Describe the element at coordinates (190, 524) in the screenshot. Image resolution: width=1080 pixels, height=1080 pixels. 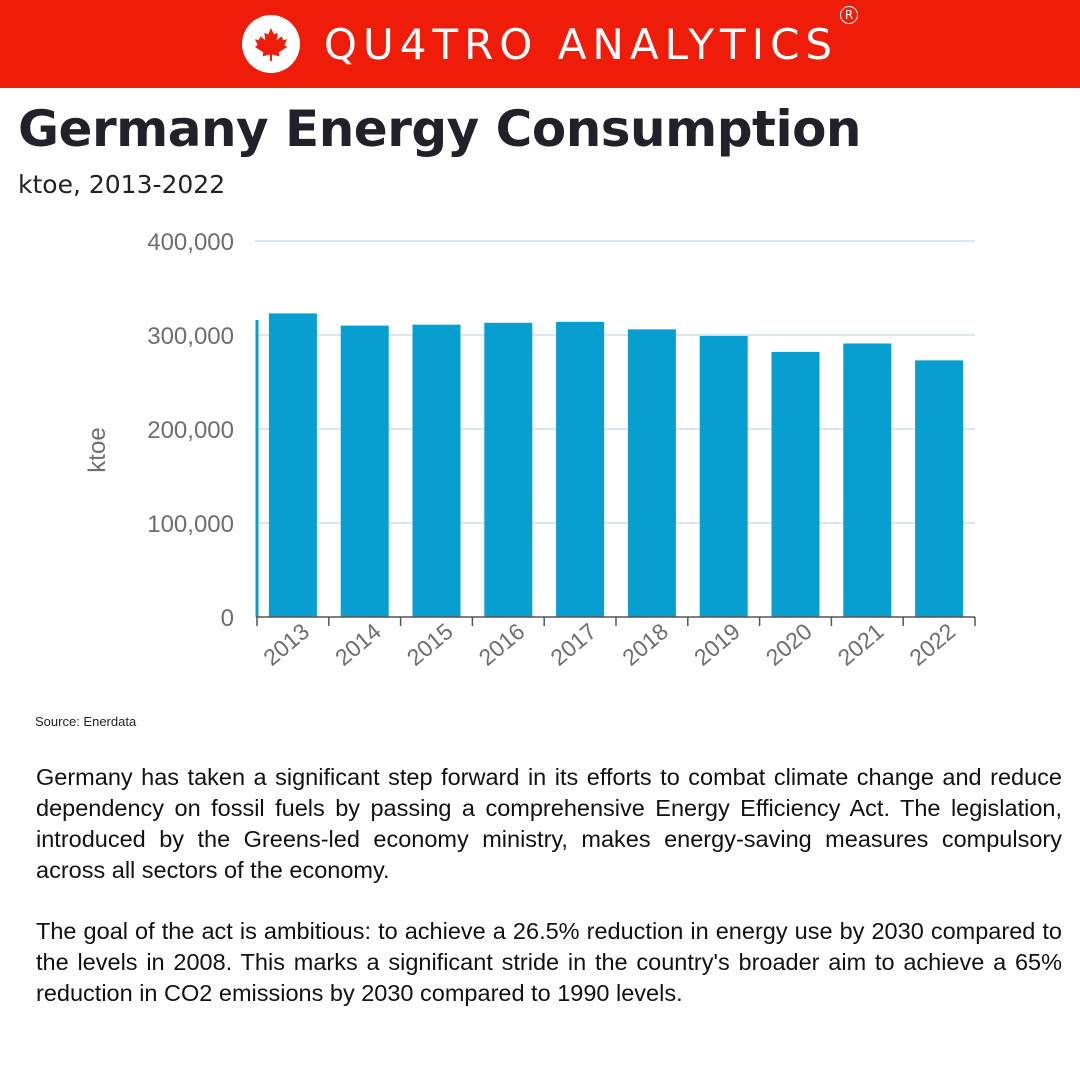
I see `y-tick-label: 100,000` at that location.